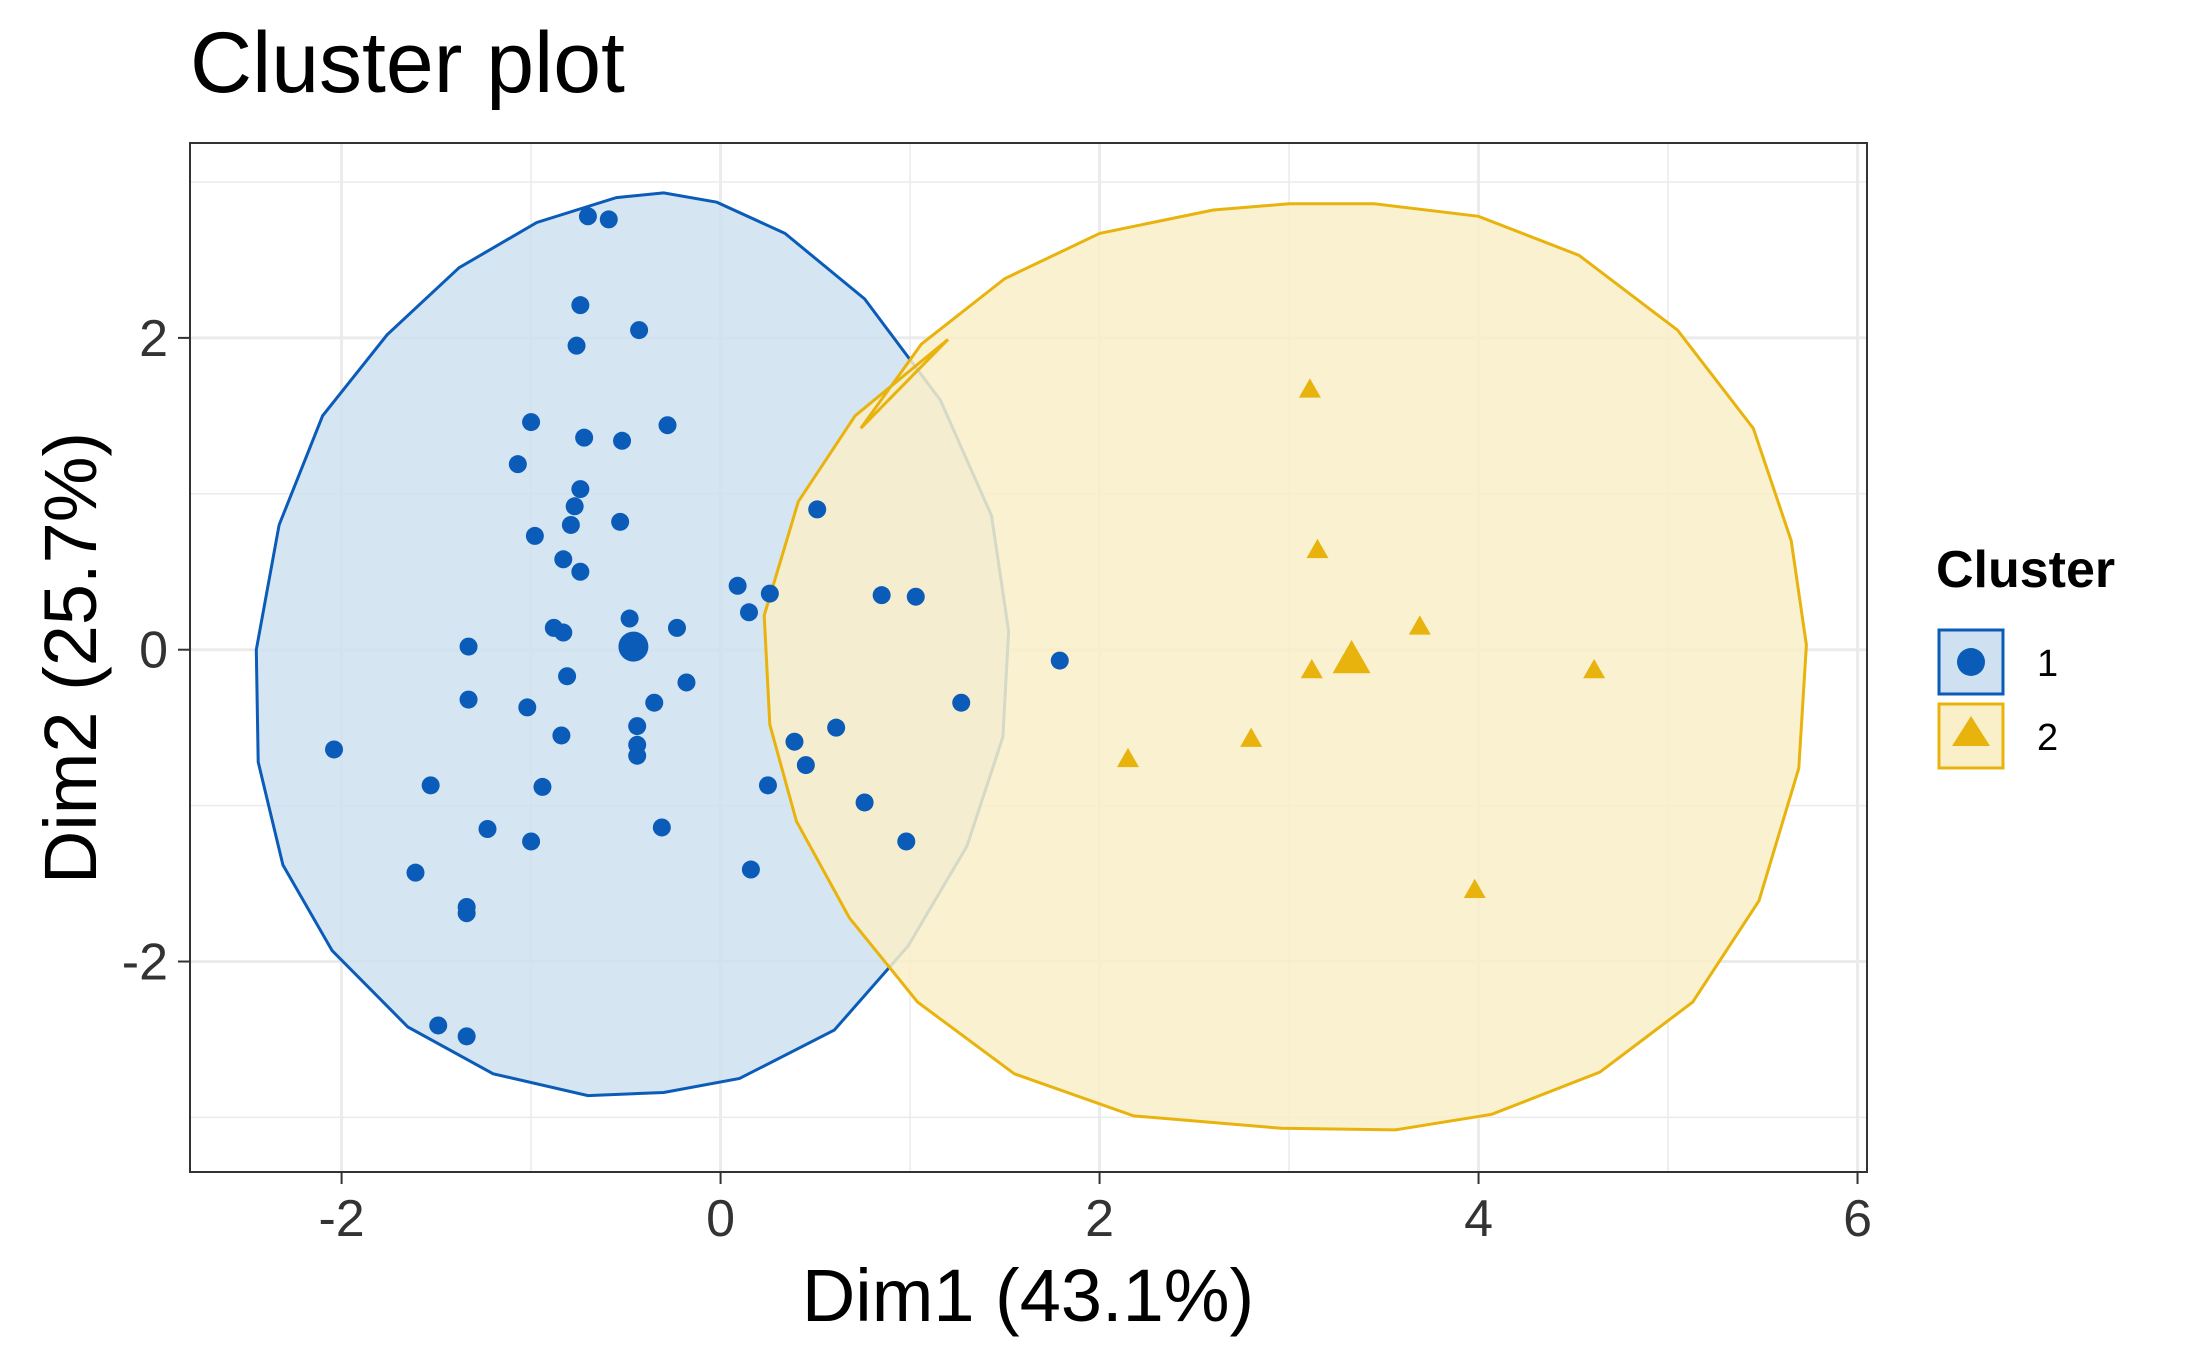 This screenshot has height=1351, width=2187. Describe the element at coordinates (145, 963) in the screenshot. I see `y-tick-label: -2` at that location.